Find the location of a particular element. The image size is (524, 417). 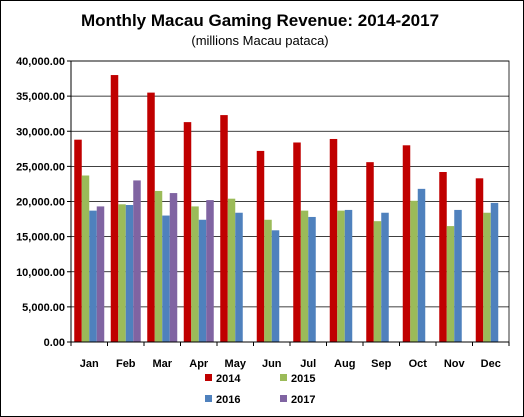

x-tick-label-oct: Oct is located at coordinates (418, 364).